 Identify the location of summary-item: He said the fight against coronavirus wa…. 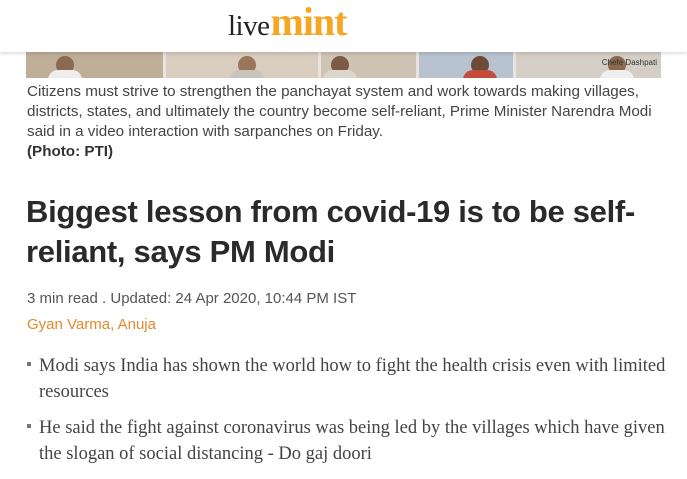
(351, 441).